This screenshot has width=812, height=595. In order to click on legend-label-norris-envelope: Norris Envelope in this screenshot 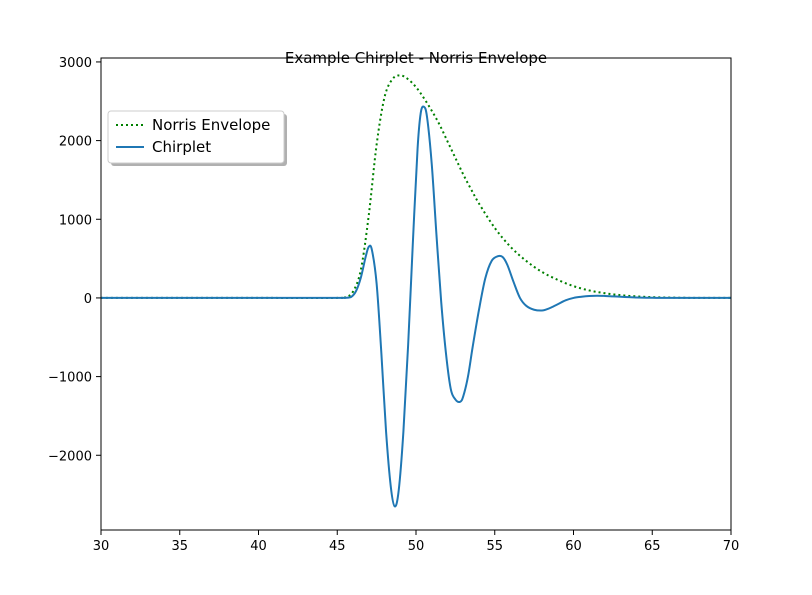, I will do `click(211, 125)`.